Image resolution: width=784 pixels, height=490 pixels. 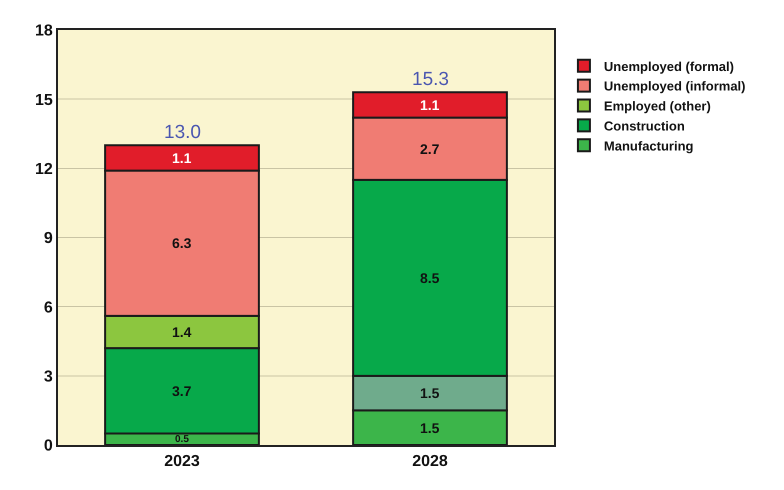 What do you see at coordinates (657, 106) in the screenshot?
I see `legend-label: Employed (other)` at bounding box center [657, 106].